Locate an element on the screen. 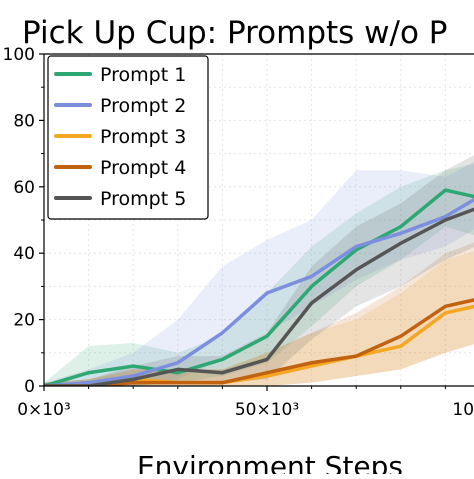 The height and width of the screenshot is (479, 474). x-axis-label: Environment Steps is located at coordinates (270, 462).